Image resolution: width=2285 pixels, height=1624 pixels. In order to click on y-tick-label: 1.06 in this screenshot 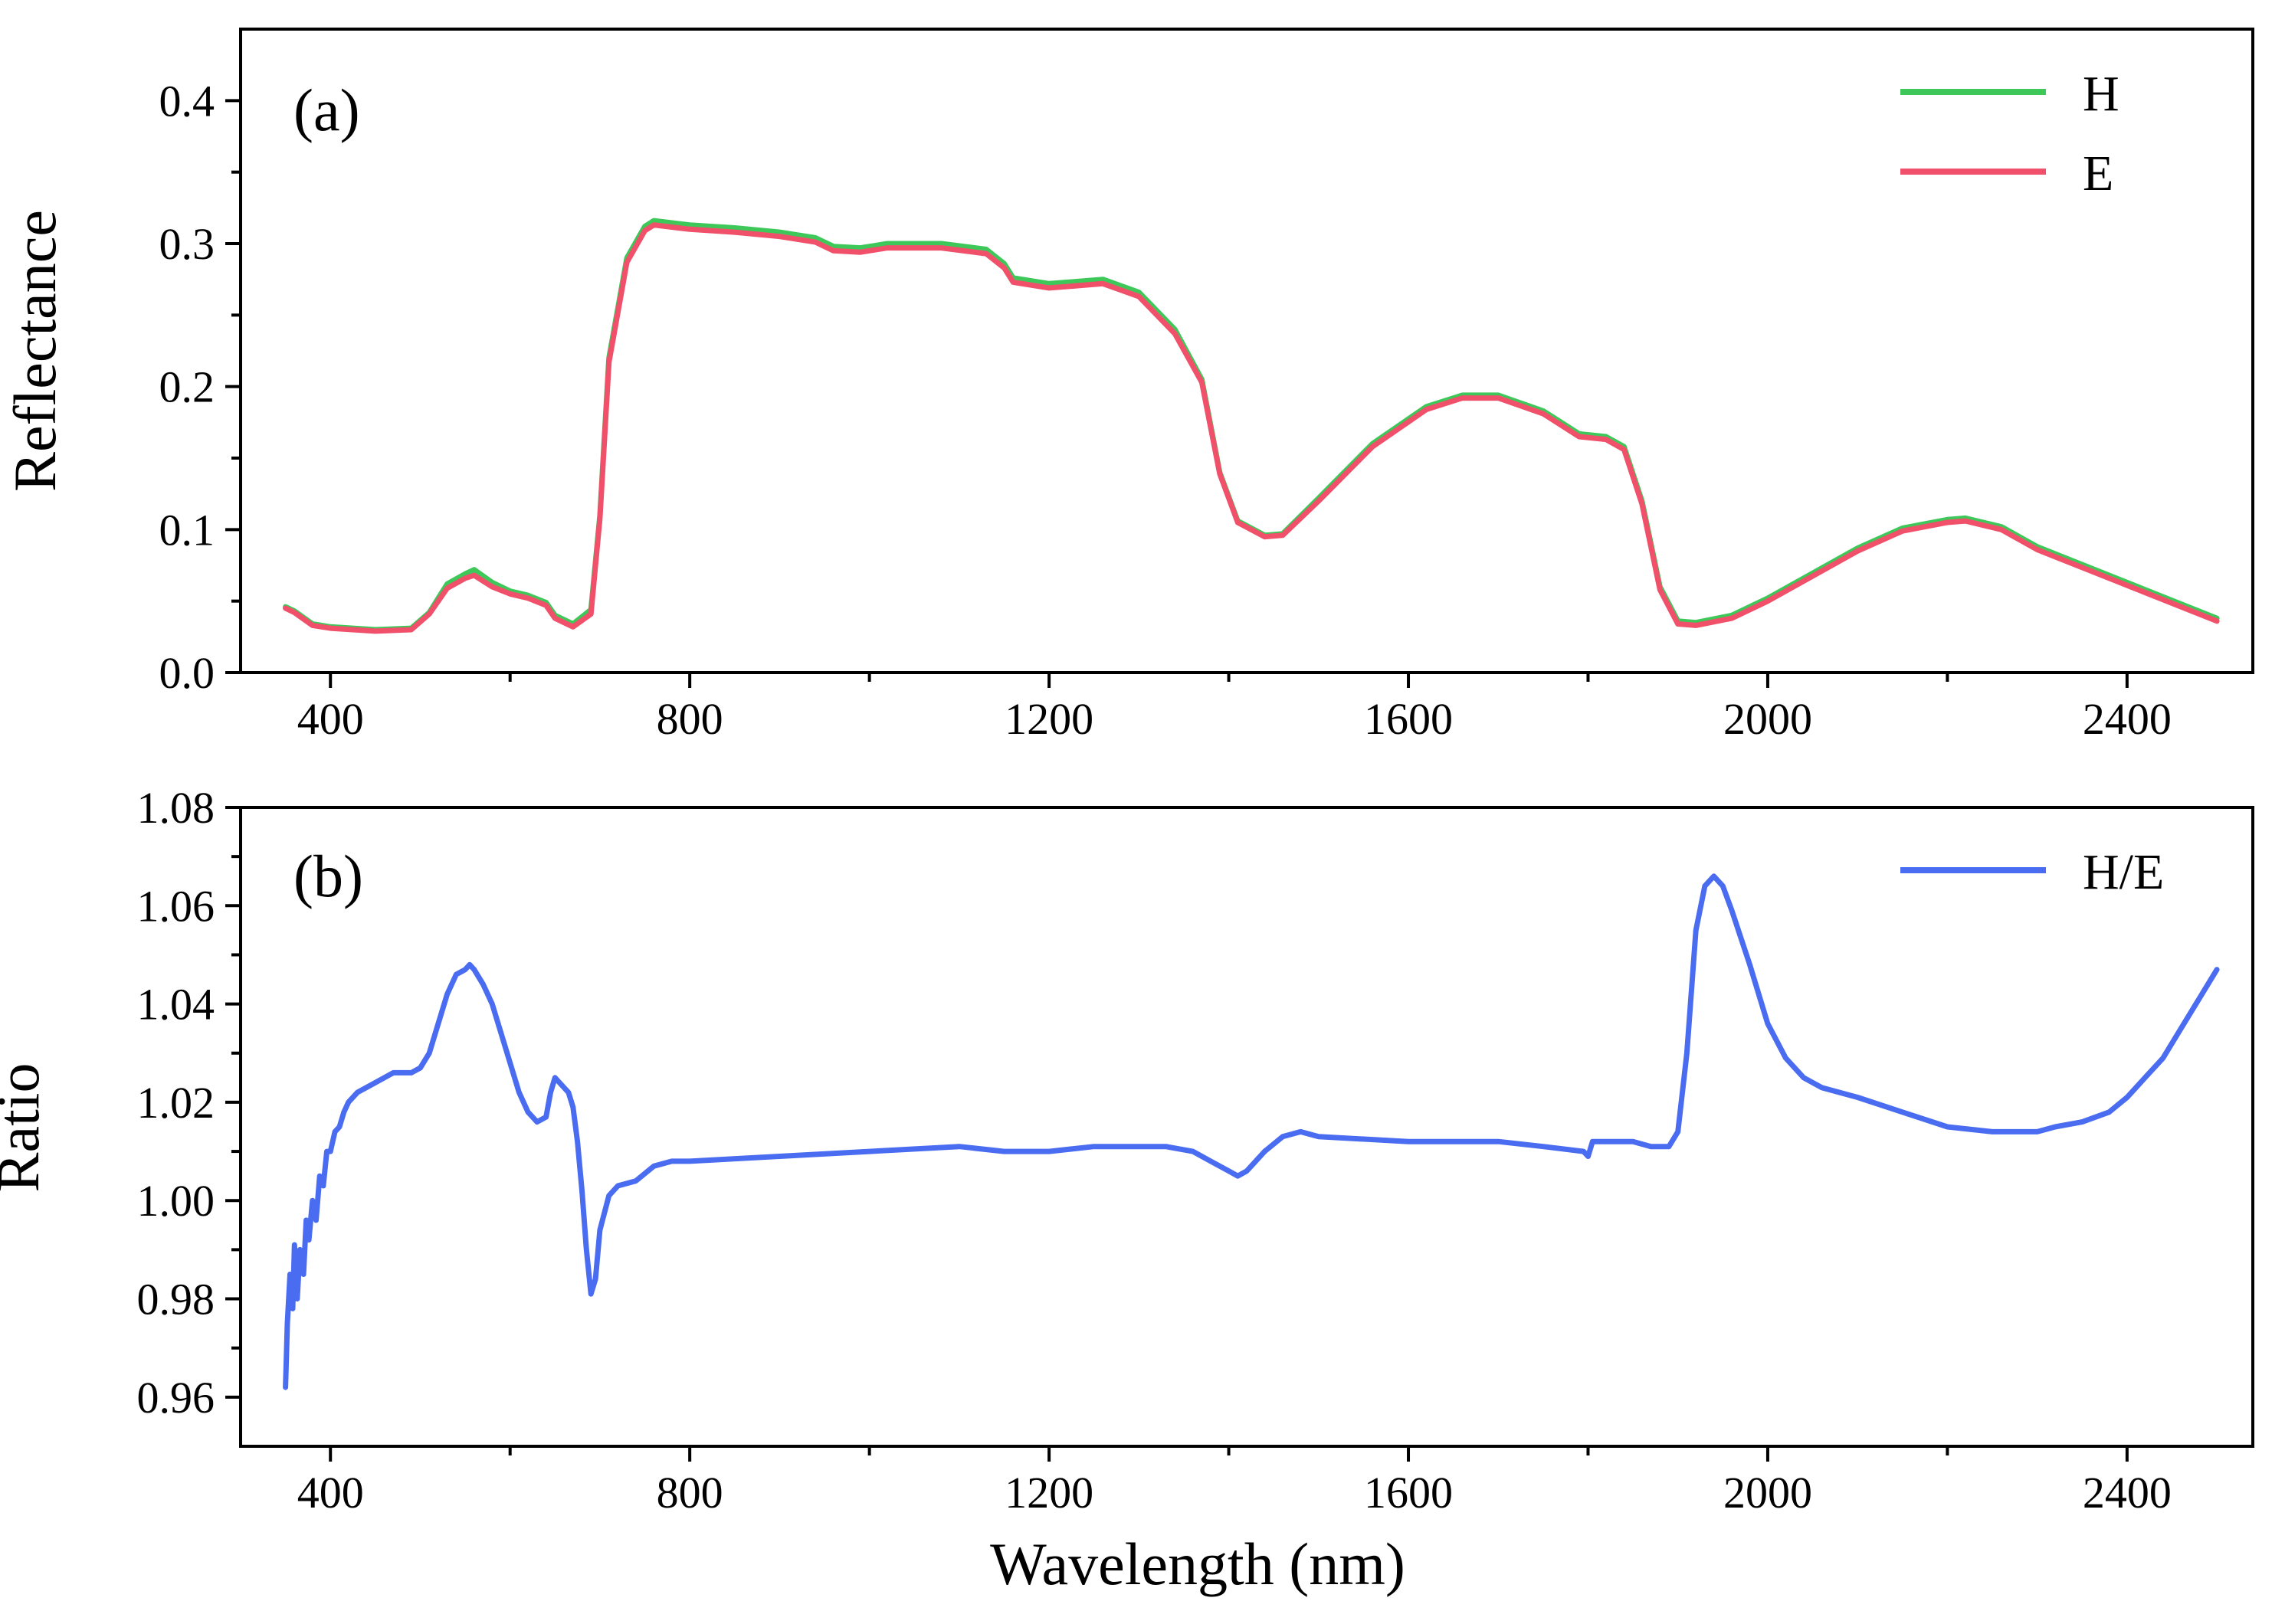, I will do `click(176, 906)`.